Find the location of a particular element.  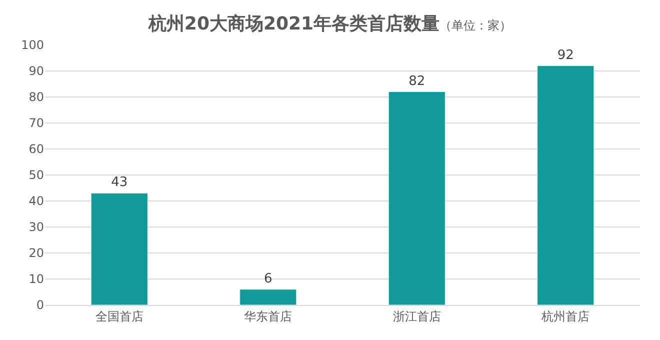

y-tick-label: 100 is located at coordinates (32, 45).